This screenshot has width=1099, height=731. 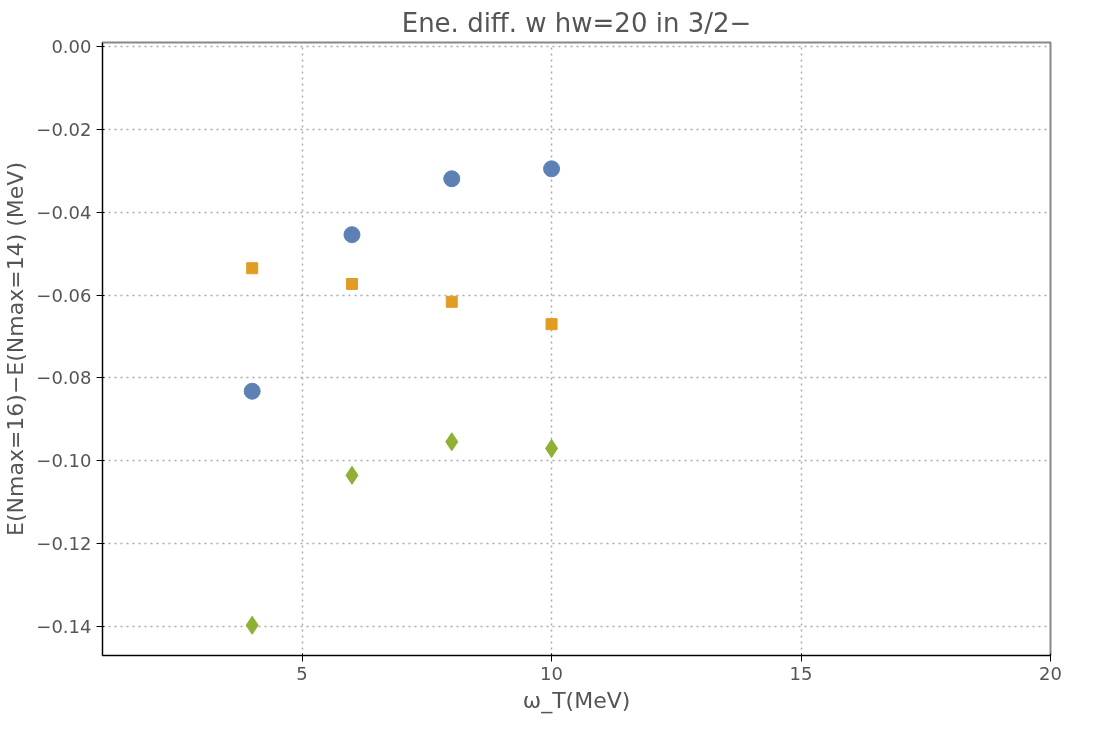 I want to click on y-tick-label: 0.00, so click(x=71, y=47).